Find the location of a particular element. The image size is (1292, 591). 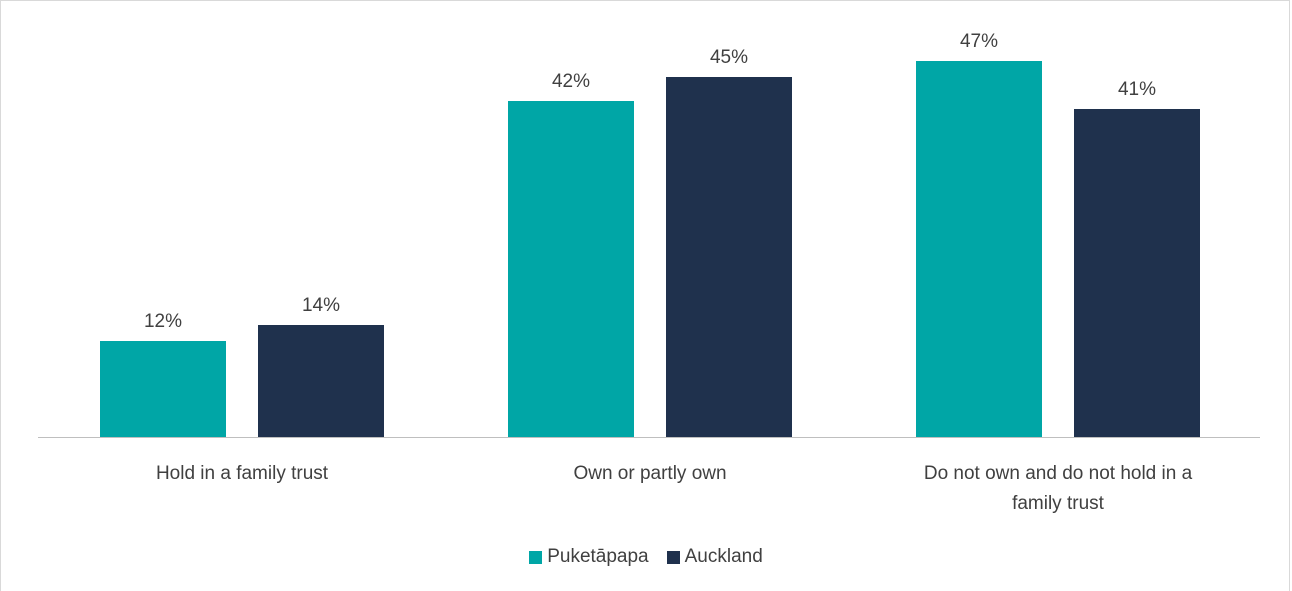

category-label-0: Hold in a family trust is located at coordinates (242, 473).